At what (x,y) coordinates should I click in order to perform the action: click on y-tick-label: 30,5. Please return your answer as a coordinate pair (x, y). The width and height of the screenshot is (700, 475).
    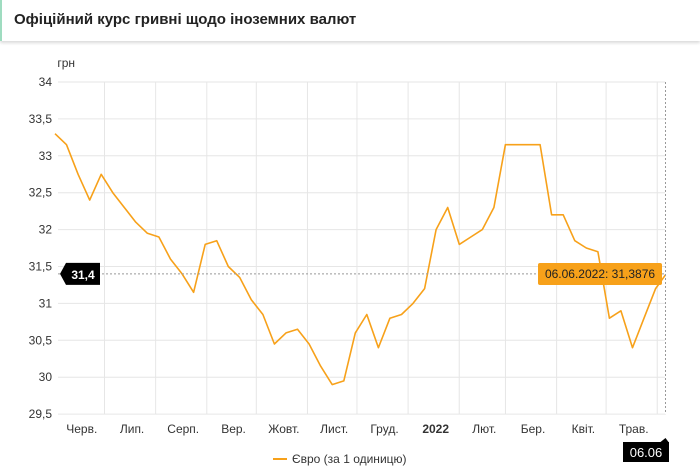
    Looking at the image, I should click on (41, 340).